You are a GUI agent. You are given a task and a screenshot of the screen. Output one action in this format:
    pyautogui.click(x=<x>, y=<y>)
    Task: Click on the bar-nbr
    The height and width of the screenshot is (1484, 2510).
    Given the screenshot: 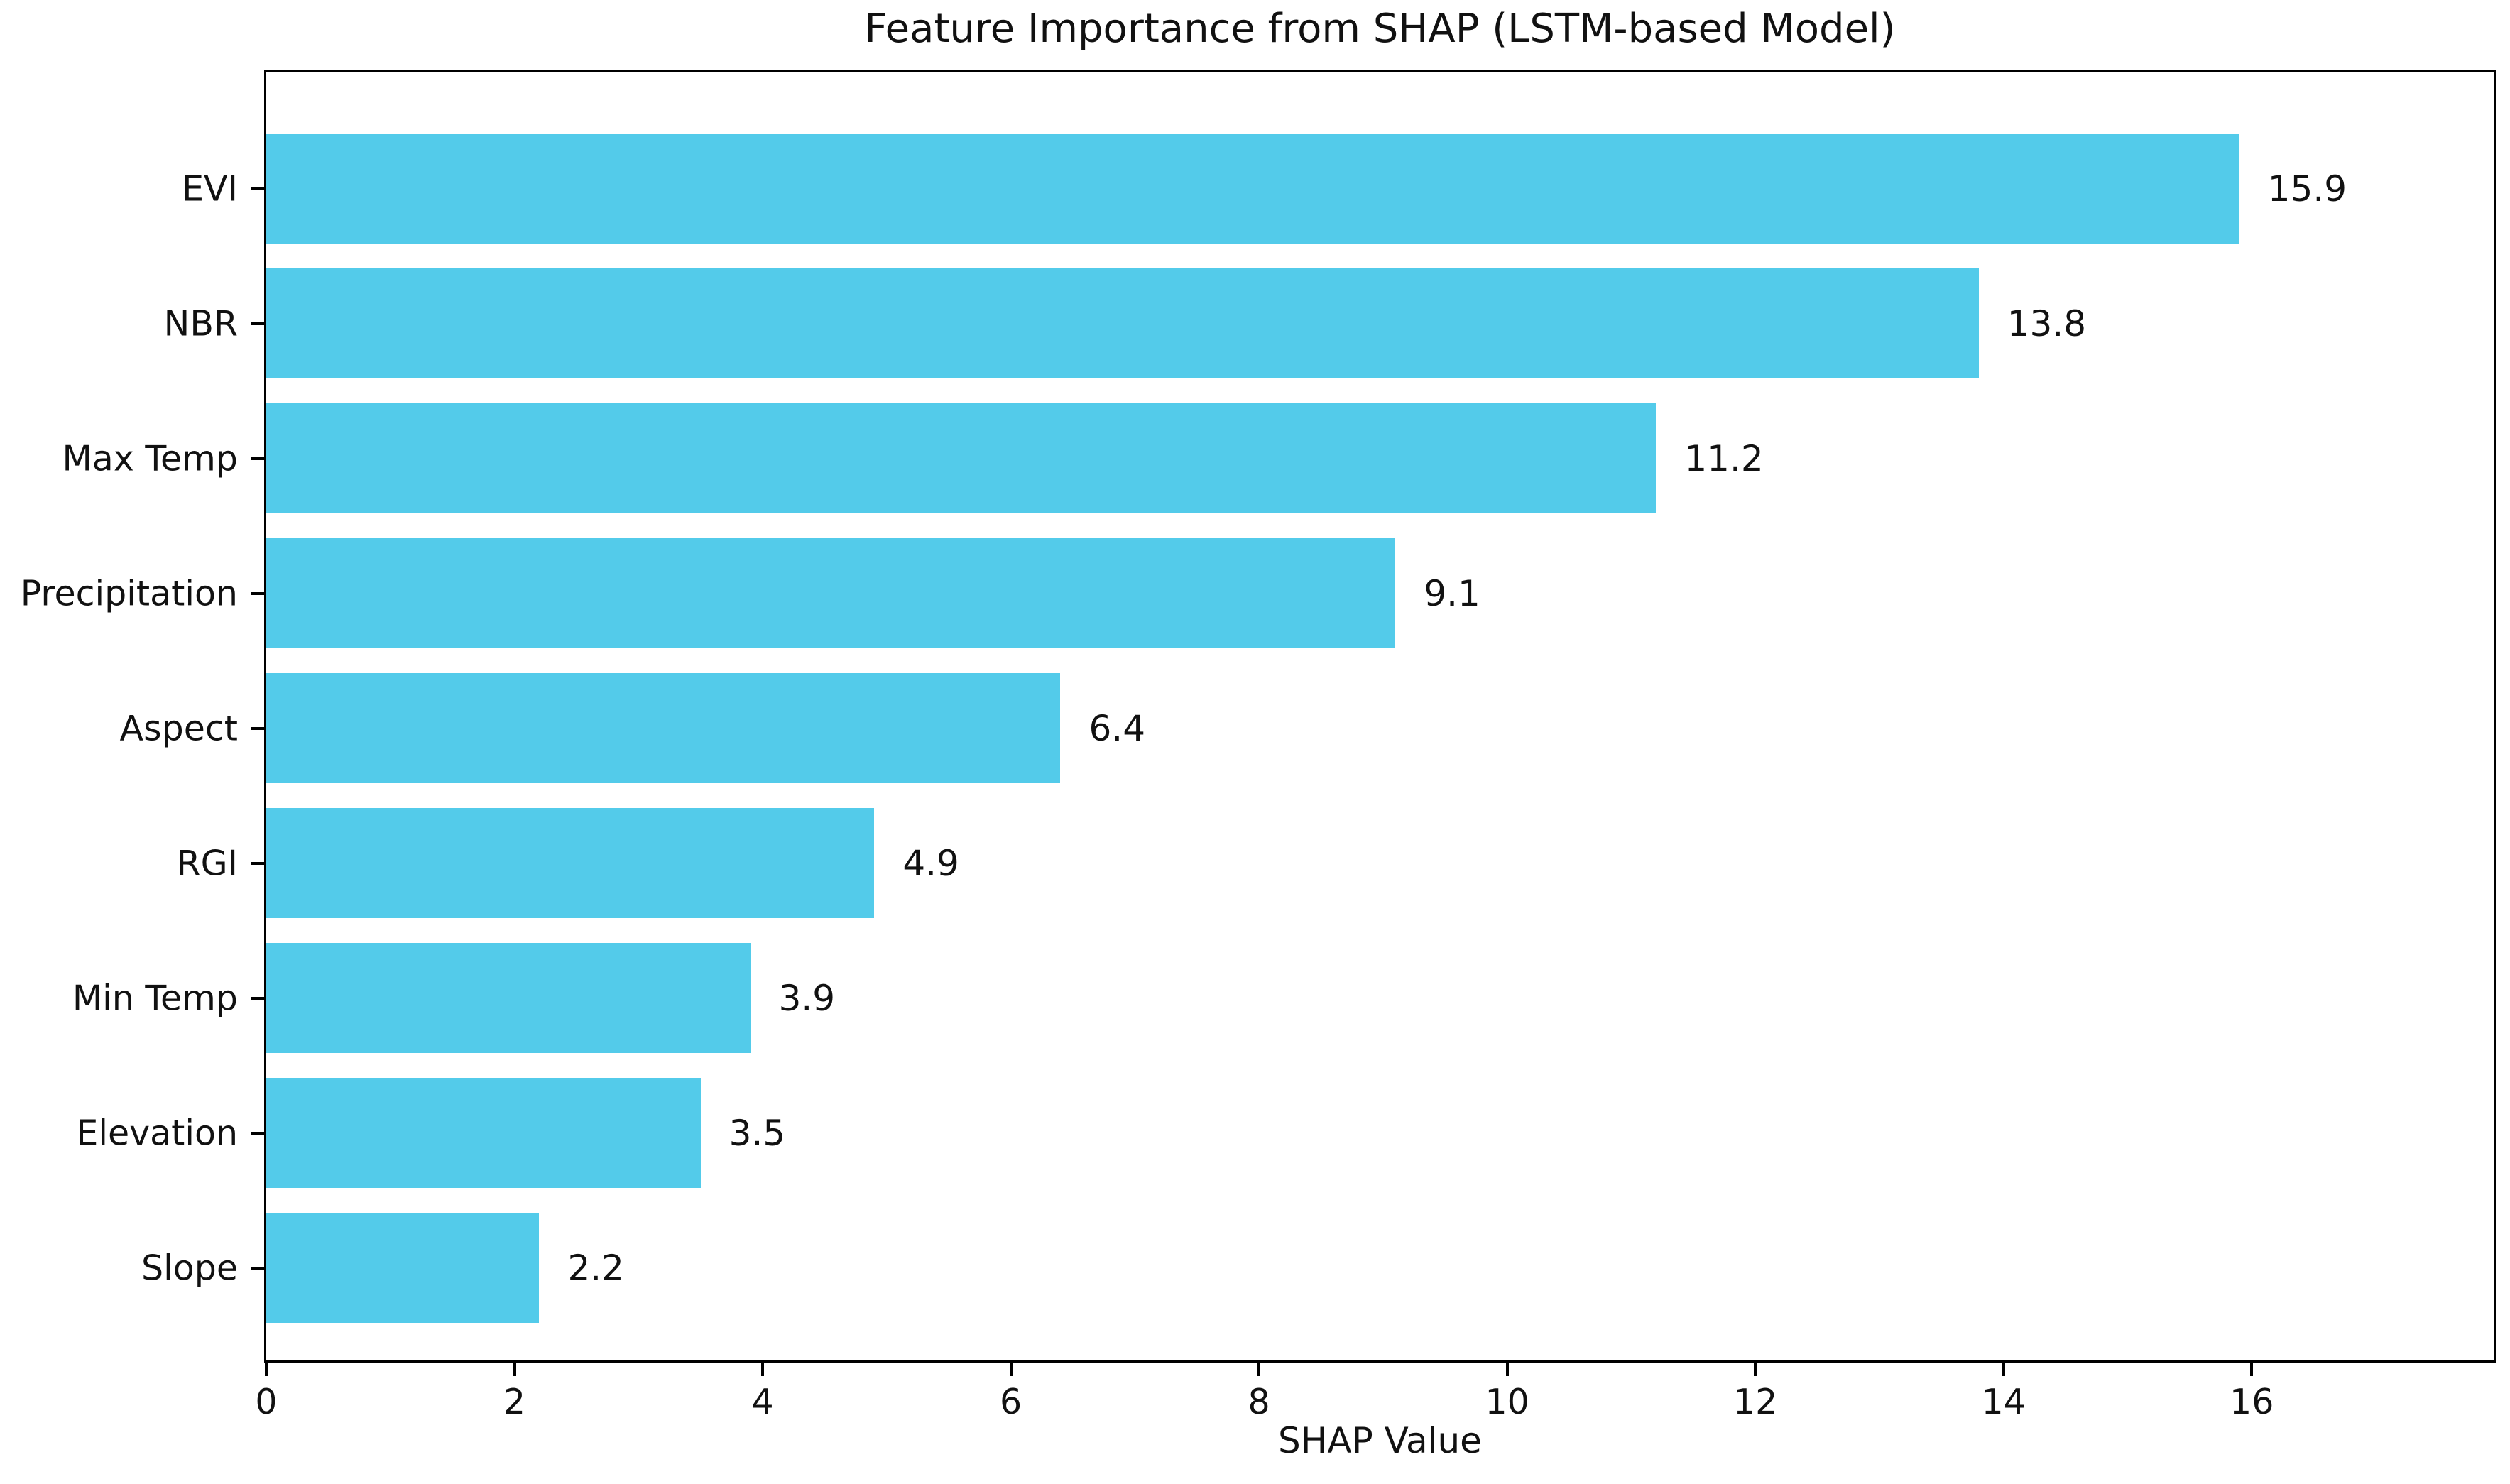 What is the action you would take?
    pyautogui.click(x=1122, y=323)
    